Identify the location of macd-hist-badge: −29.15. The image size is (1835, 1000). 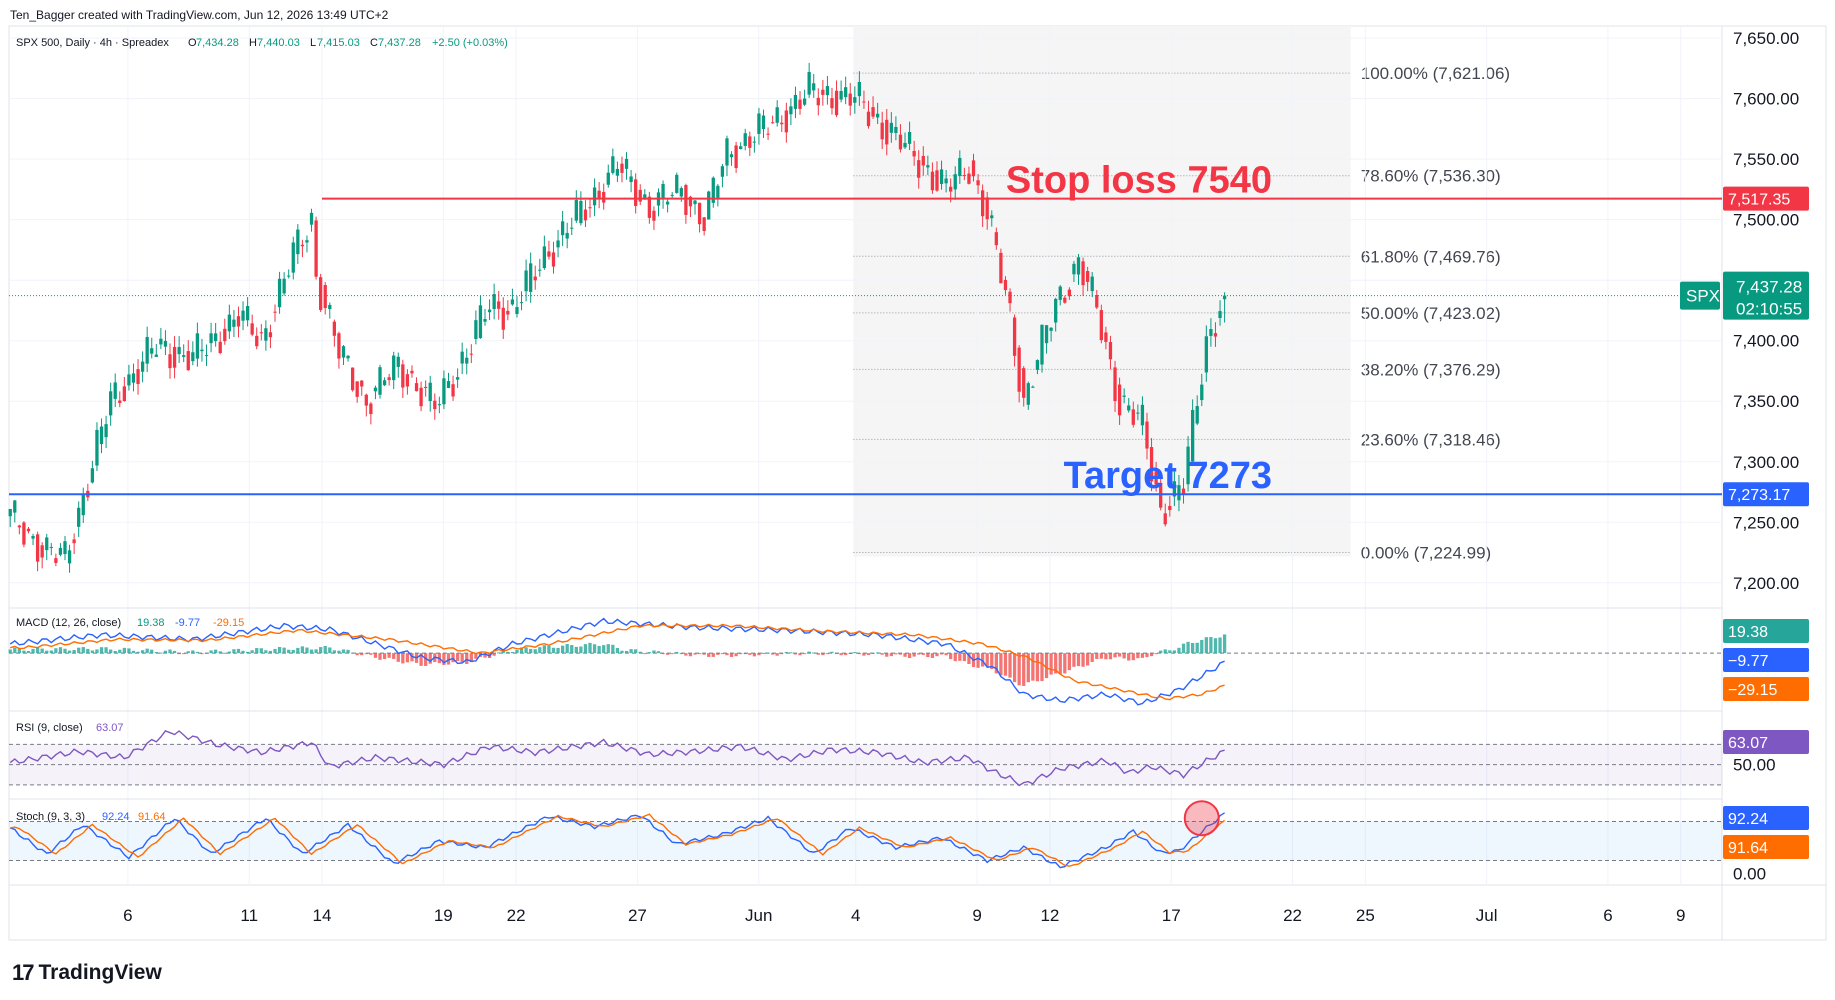
(1766, 689).